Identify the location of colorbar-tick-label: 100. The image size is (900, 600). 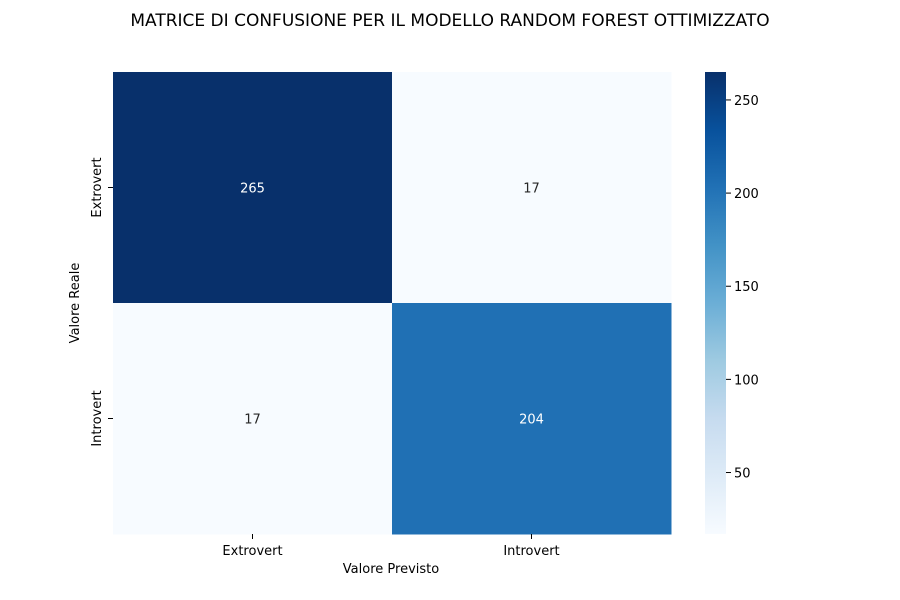
(746, 380).